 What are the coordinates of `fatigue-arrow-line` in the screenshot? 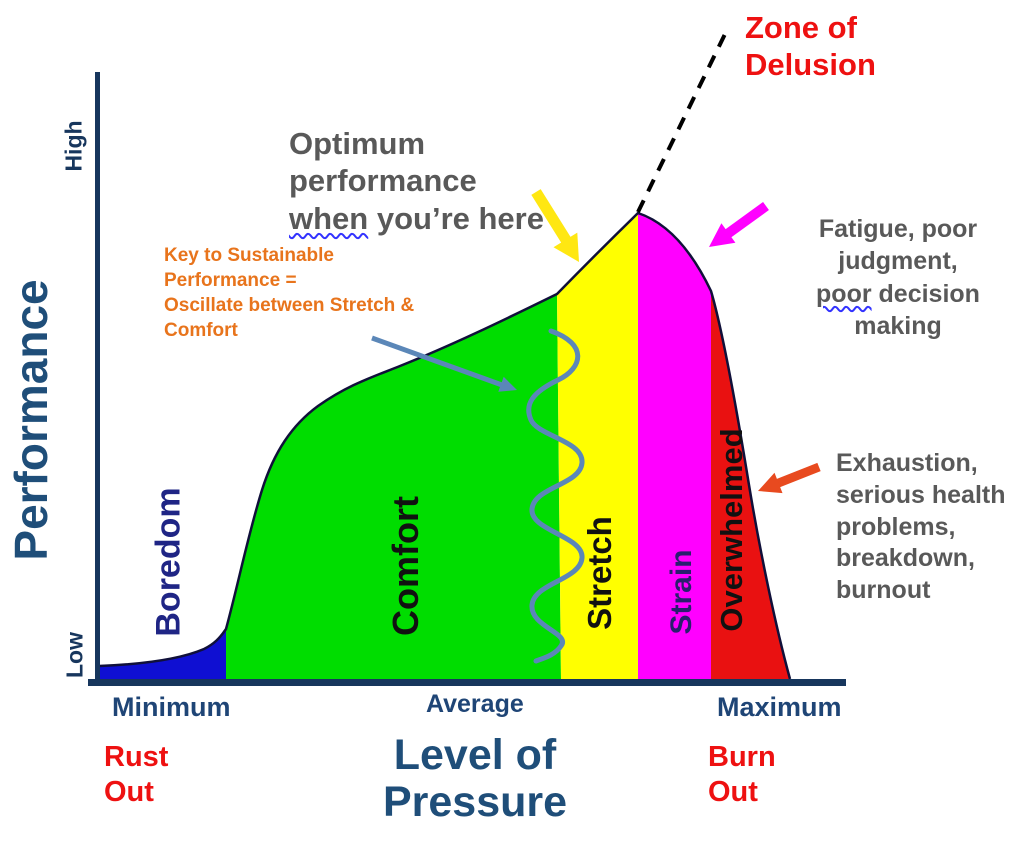 It's located at (746, 220).